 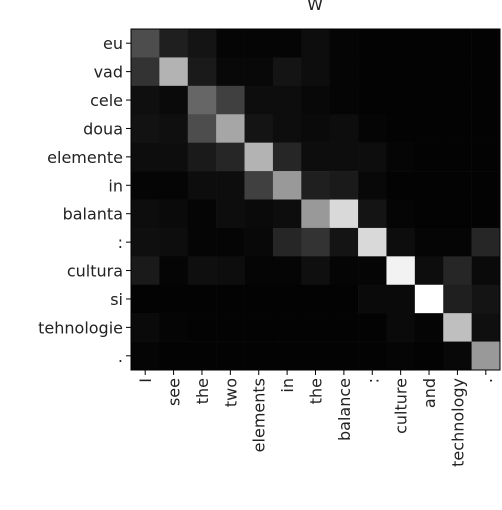 What do you see at coordinates (174, 392) in the screenshot?
I see `x-tick-label: see` at bounding box center [174, 392].